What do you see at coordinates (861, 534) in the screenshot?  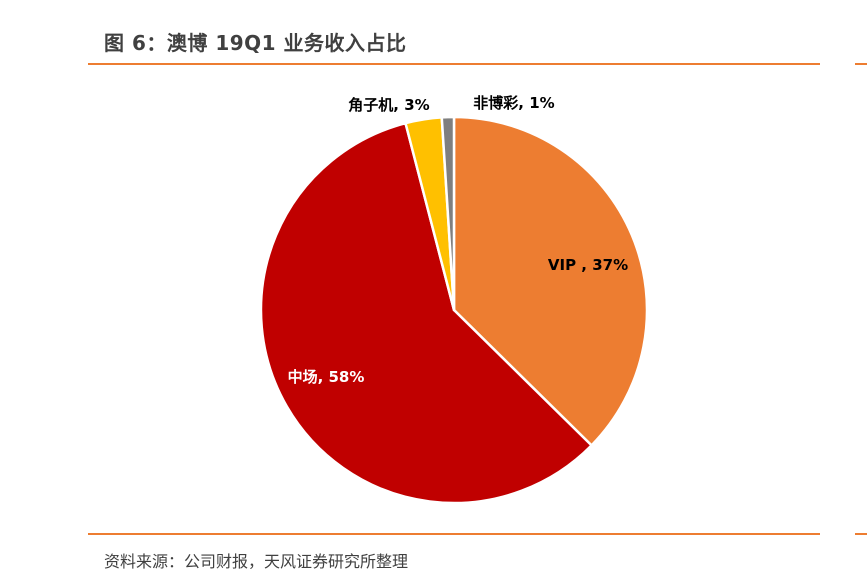 I see `source-divider-stub` at bounding box center [861, 534].